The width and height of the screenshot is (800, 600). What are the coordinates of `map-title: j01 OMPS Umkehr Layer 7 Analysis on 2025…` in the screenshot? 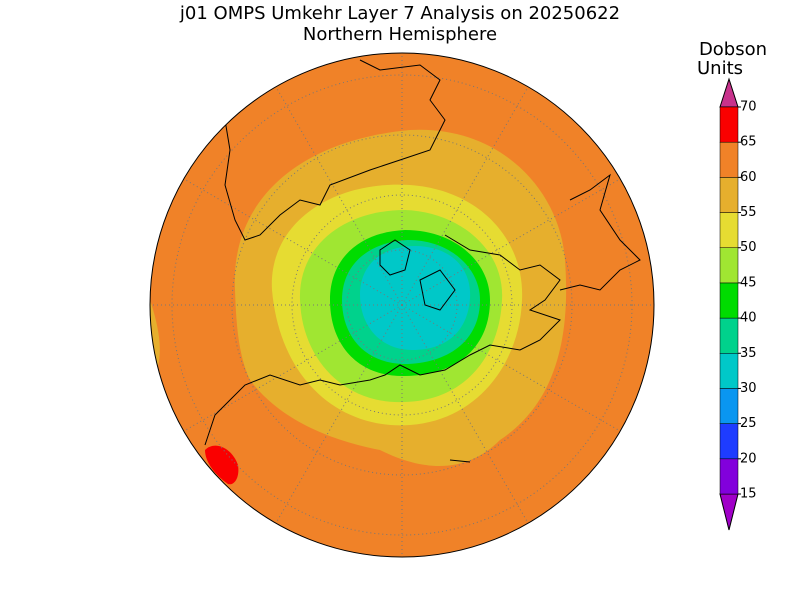 It's located at (399, 13).